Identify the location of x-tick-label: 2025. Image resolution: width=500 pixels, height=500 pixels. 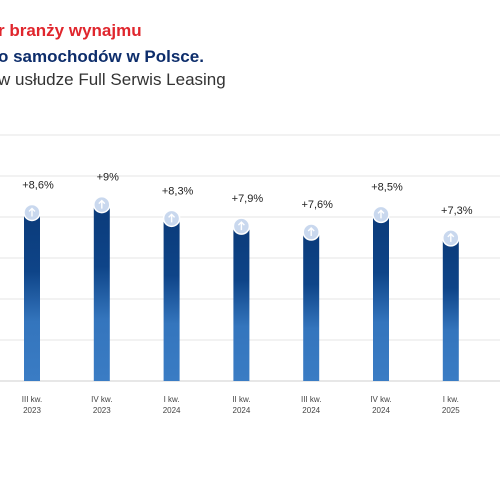
(451, 410).